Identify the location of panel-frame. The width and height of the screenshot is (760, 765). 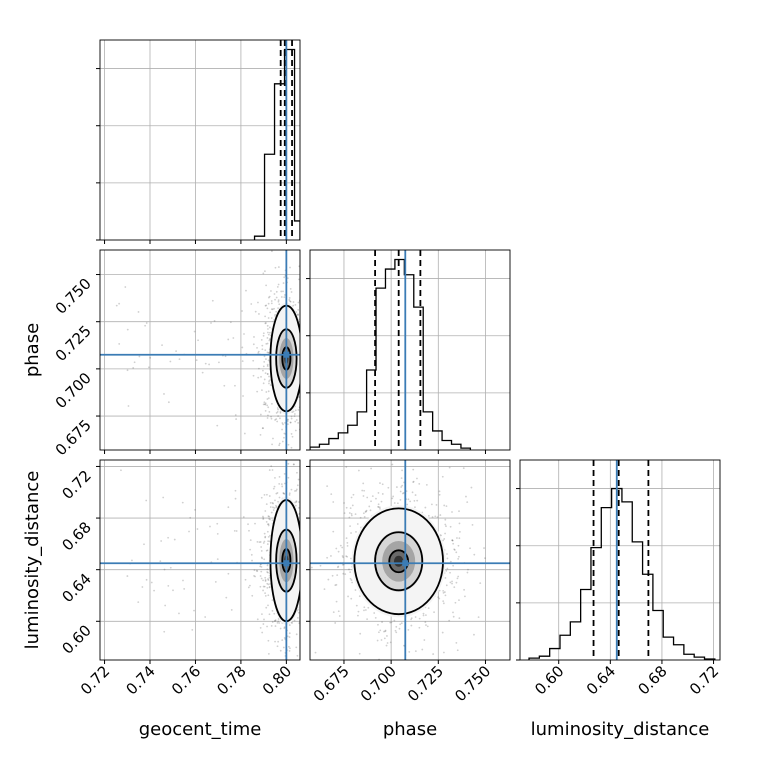
(200, 560).